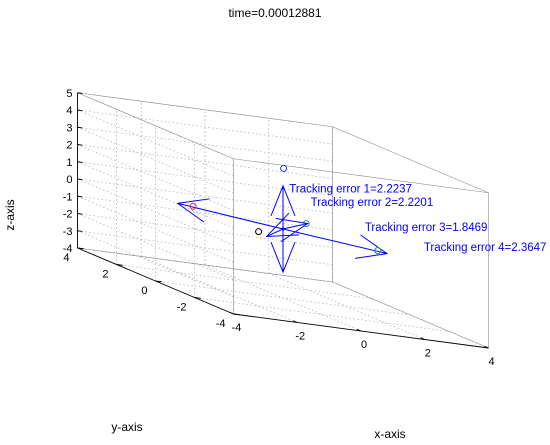 This screenshot has width=550, height=445. Describe the element at coordinates (428, 354) in the screenshot. I see `x-tick-label: 2` at that location.